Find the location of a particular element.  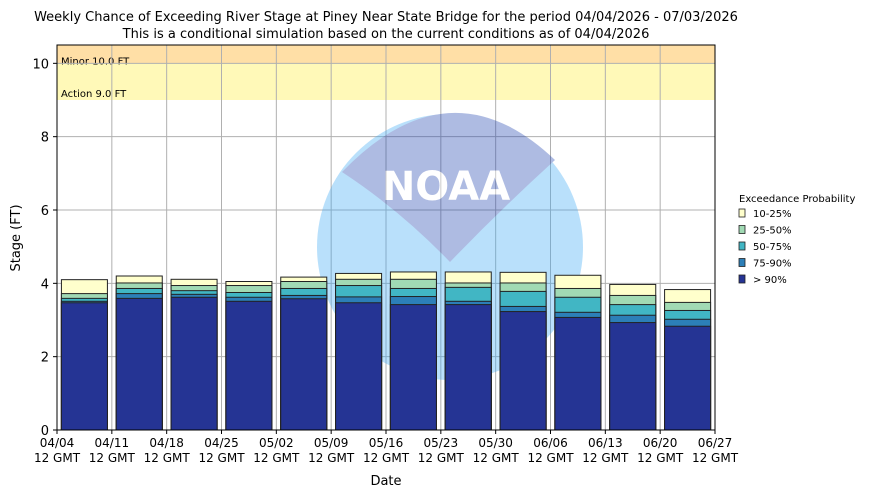

legend-title: Exceedance Probability is located at coordinates (797, 199).